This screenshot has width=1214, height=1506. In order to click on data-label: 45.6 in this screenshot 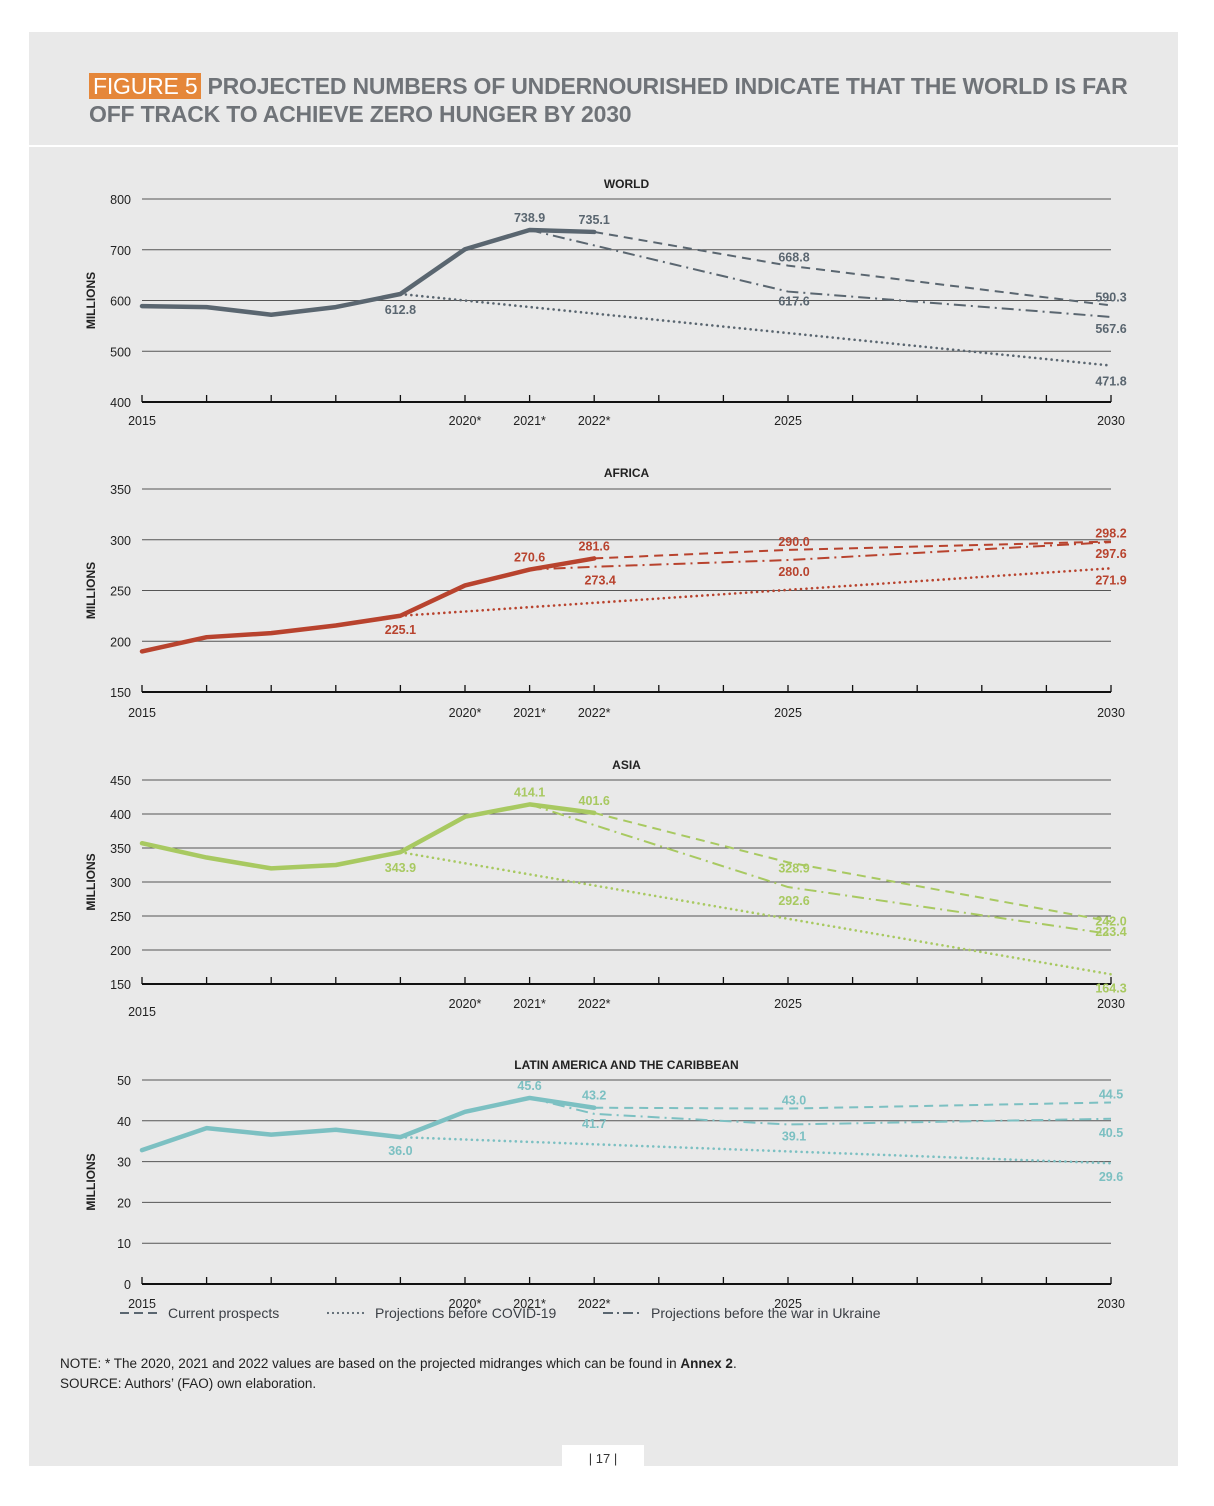, I will do `click(529, 1086)`.